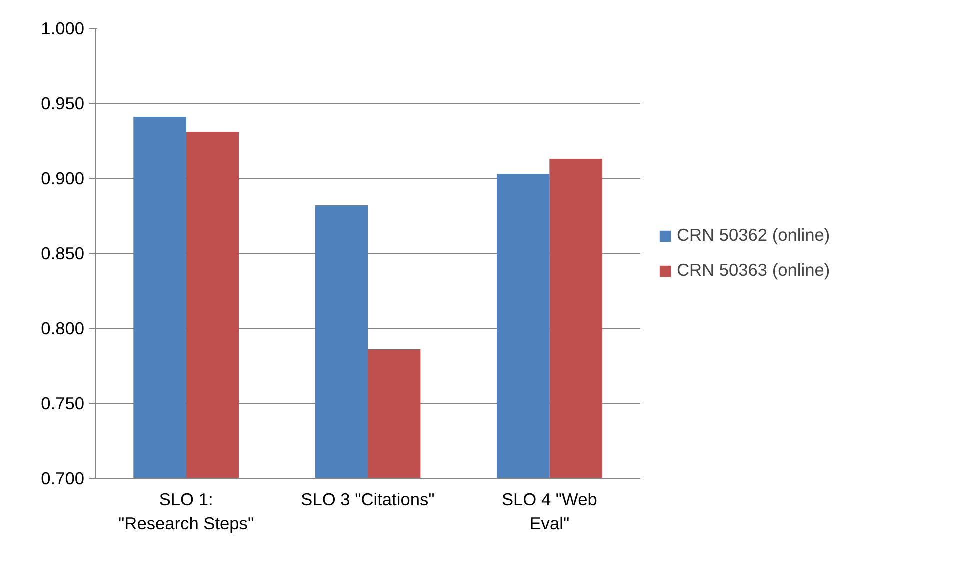 The image size is (956, 577). I want to click on y-tick-label: 1.000, so click(63, 28).